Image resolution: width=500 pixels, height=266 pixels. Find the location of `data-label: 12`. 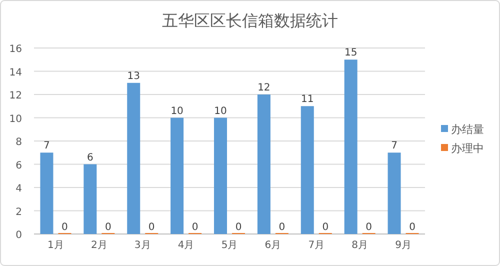

data-label: 12 is located at coordinates (264, 88).